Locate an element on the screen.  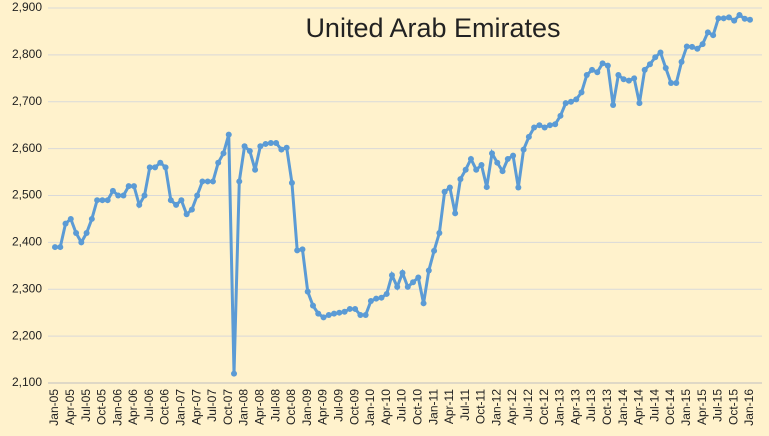
x-tick-label: Oct-15 is located at coordinates (733, 407).